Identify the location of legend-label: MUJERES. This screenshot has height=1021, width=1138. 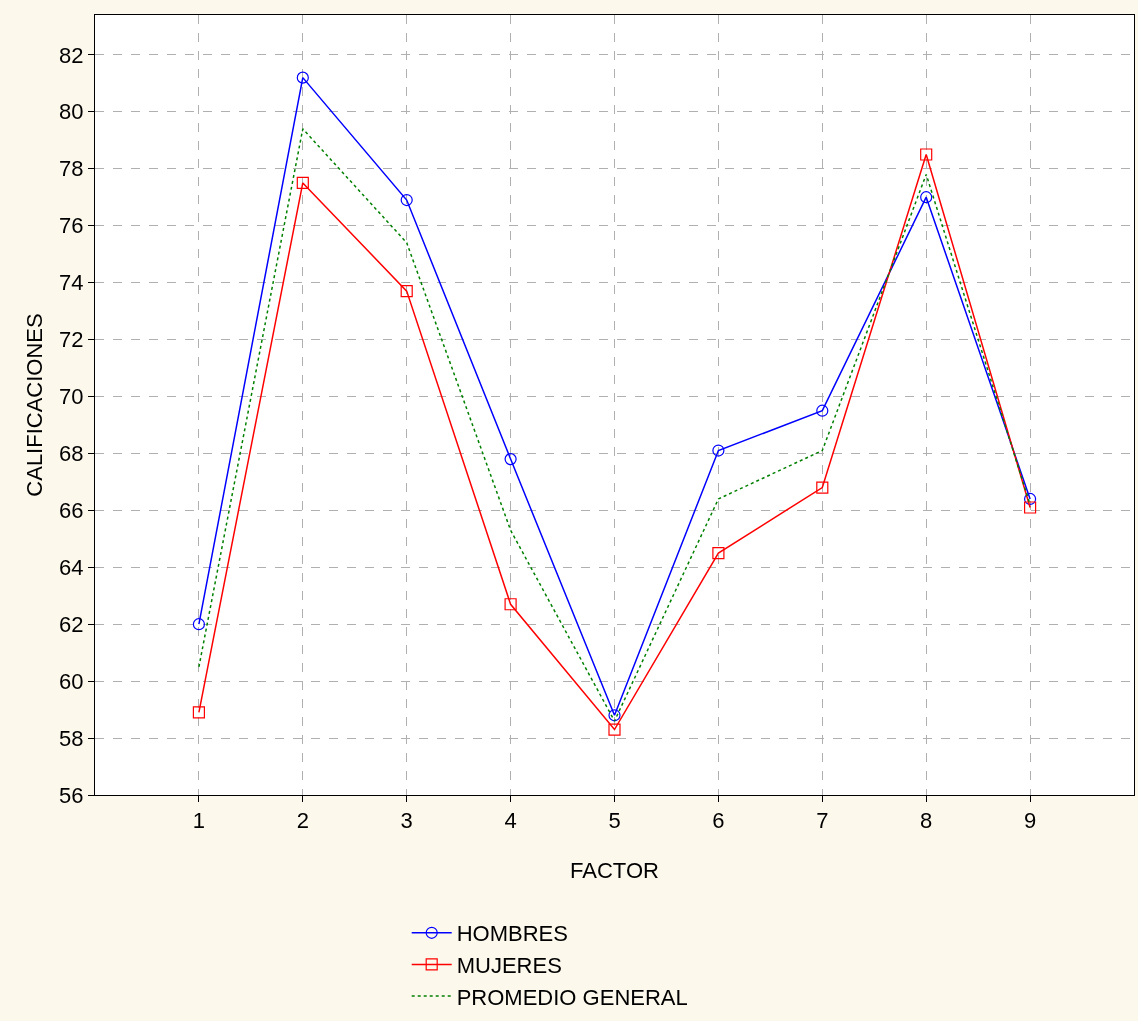
(509, 965).